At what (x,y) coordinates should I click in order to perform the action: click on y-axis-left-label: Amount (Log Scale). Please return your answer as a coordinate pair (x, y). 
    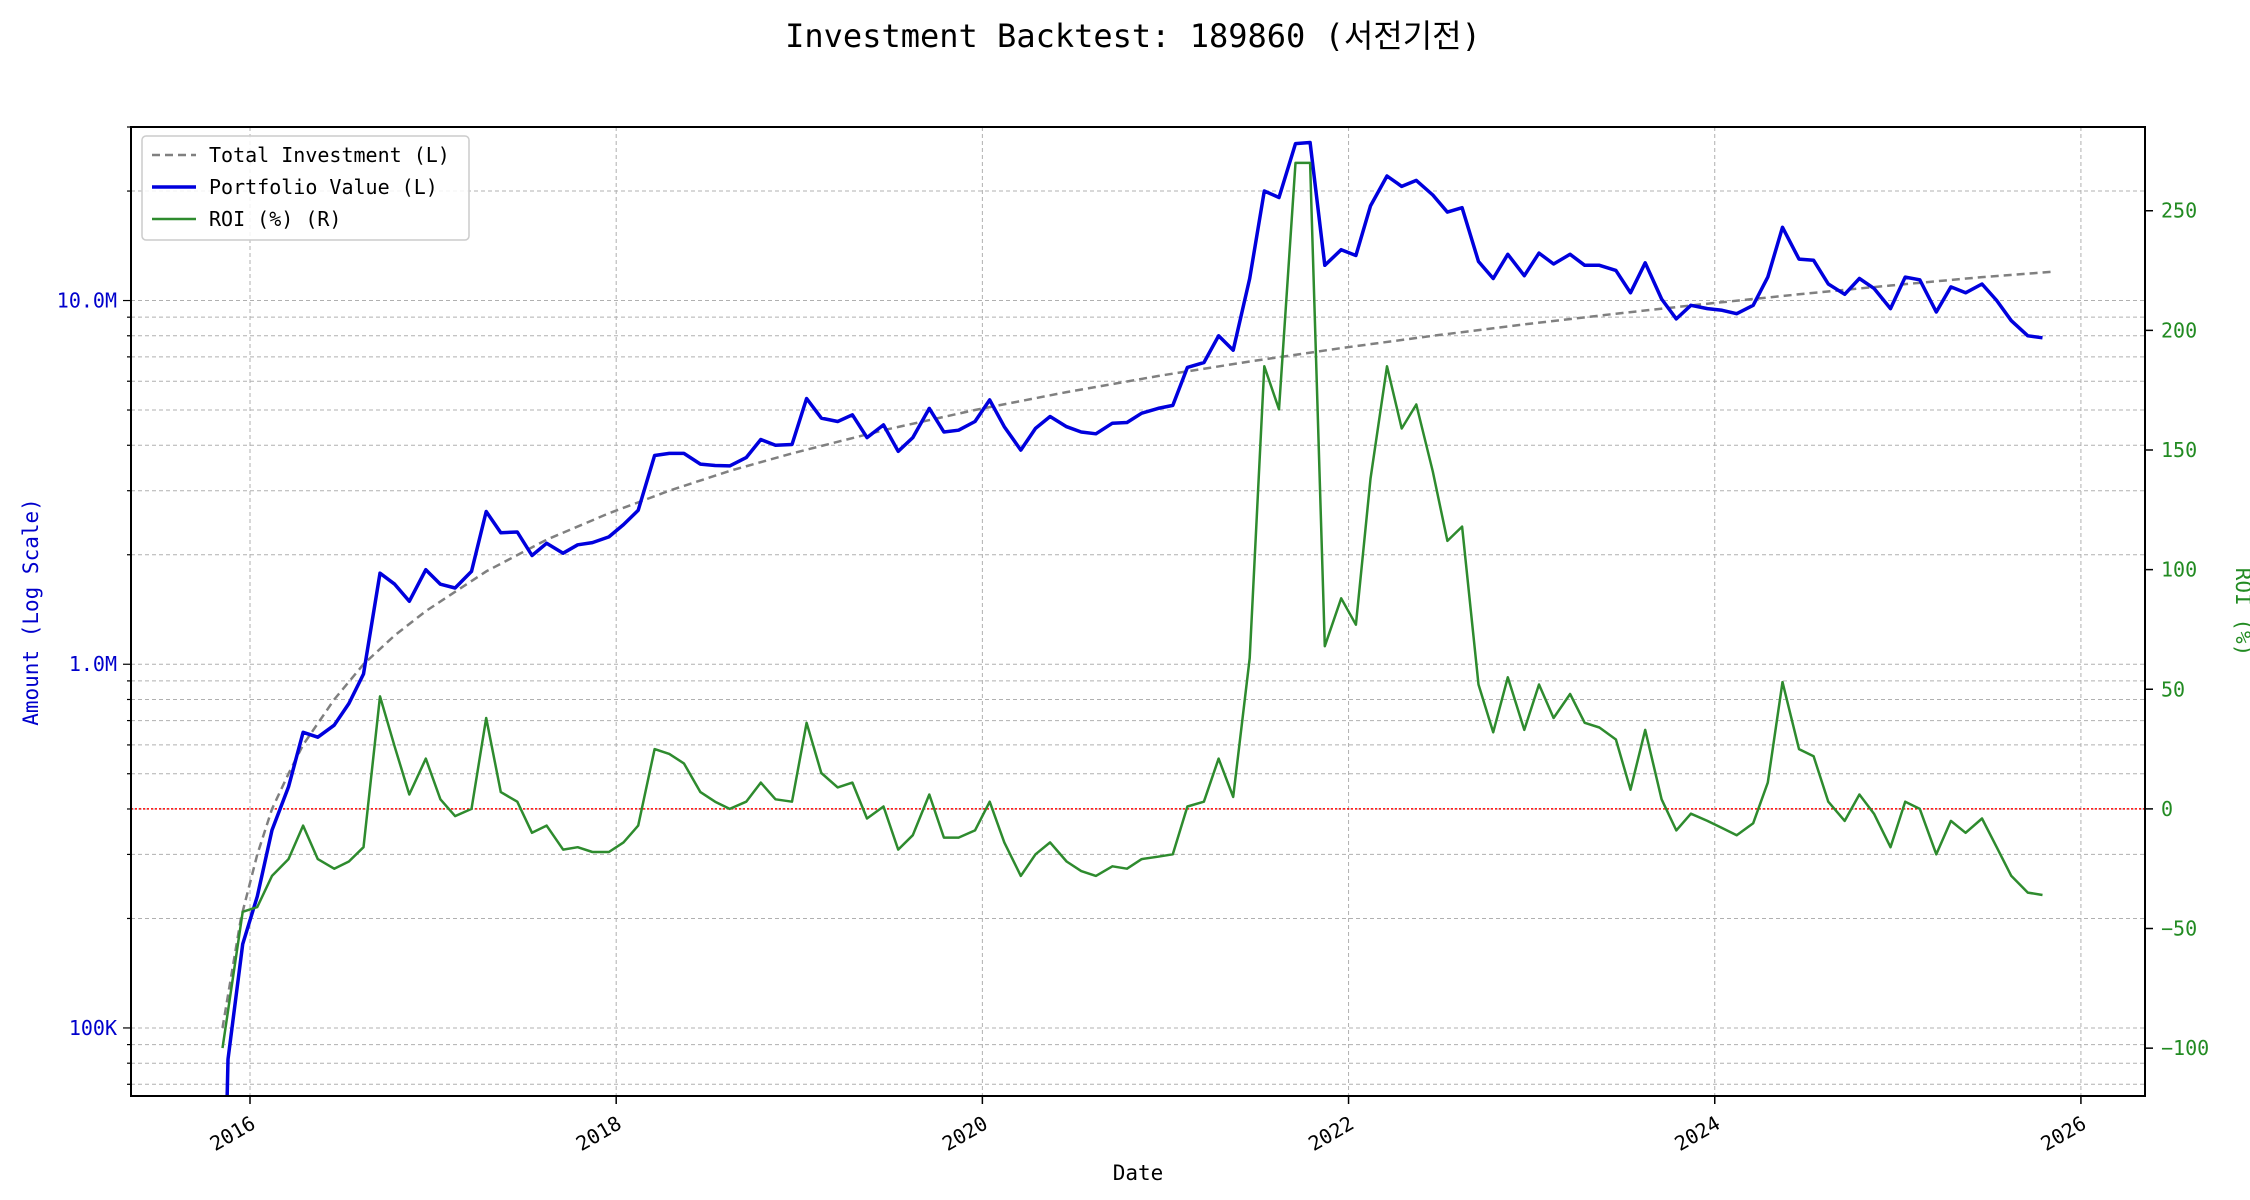
    Looking at the image, I should click on (31, 612).